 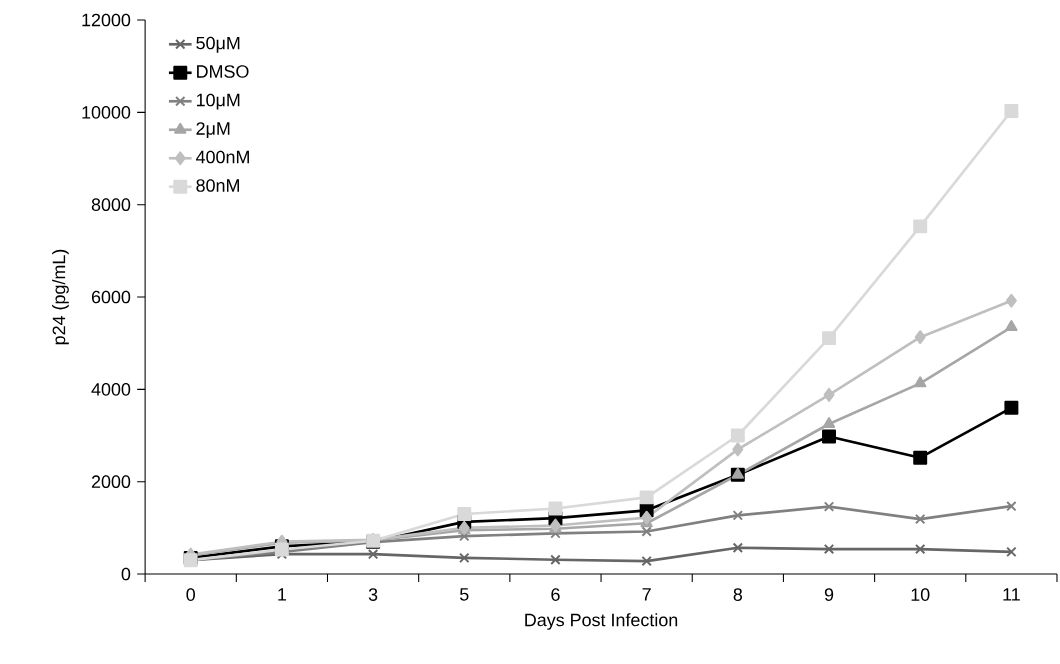 I want to click on legend-label: 10μM, so click(x=218, y=101).